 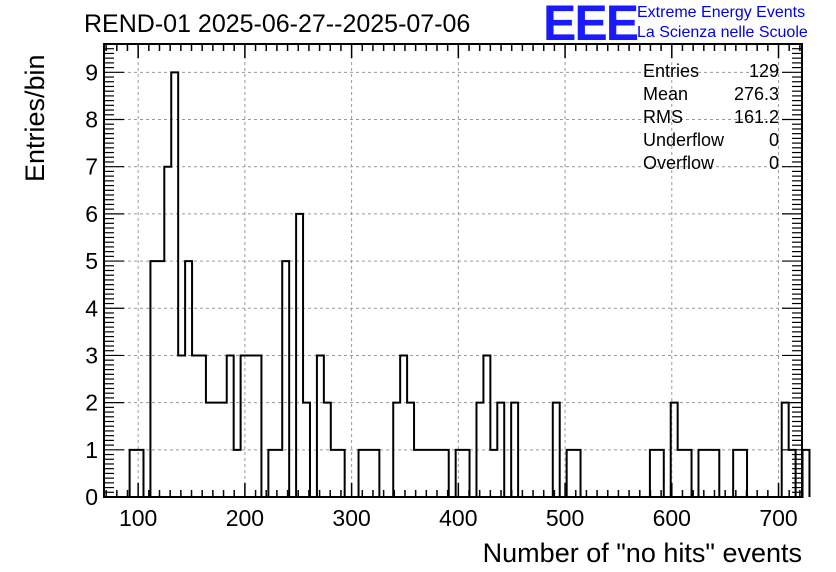 What do you see at coordinates (565, 518) in the screenshot?
I see `x-tick-label: 500` at bounding box center [565, 518].